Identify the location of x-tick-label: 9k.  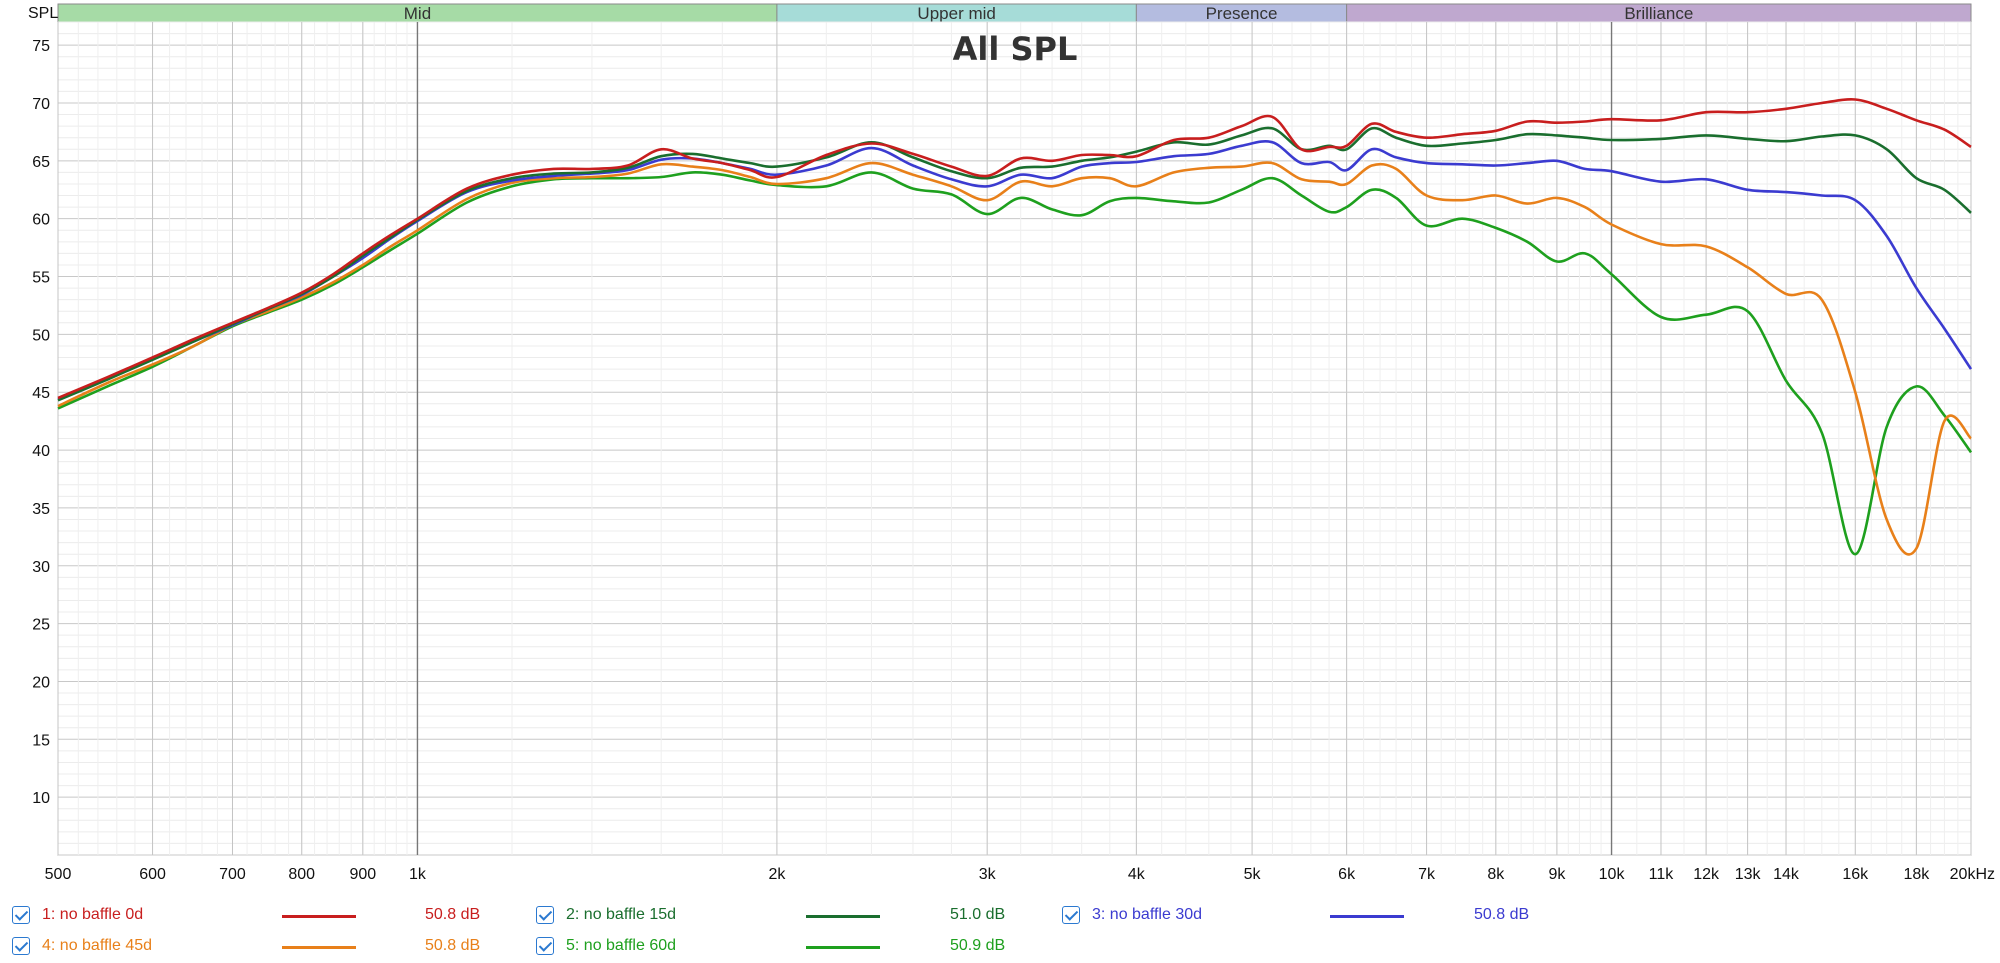
(1557, 874).